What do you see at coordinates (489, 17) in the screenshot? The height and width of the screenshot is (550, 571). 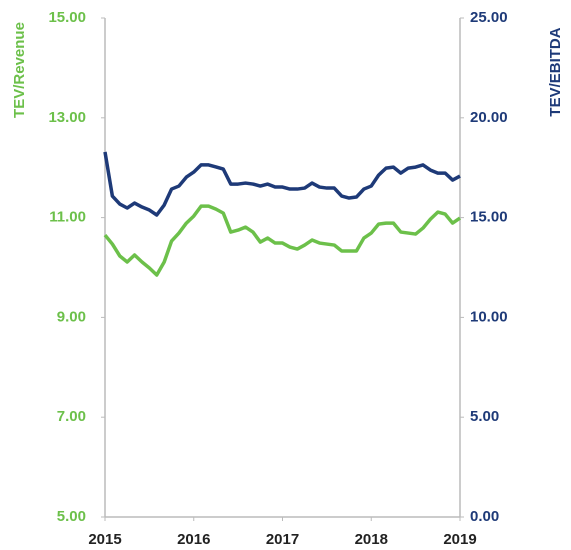 I see `y2-tick-label: 25.00` at bounding box center [489, 17].